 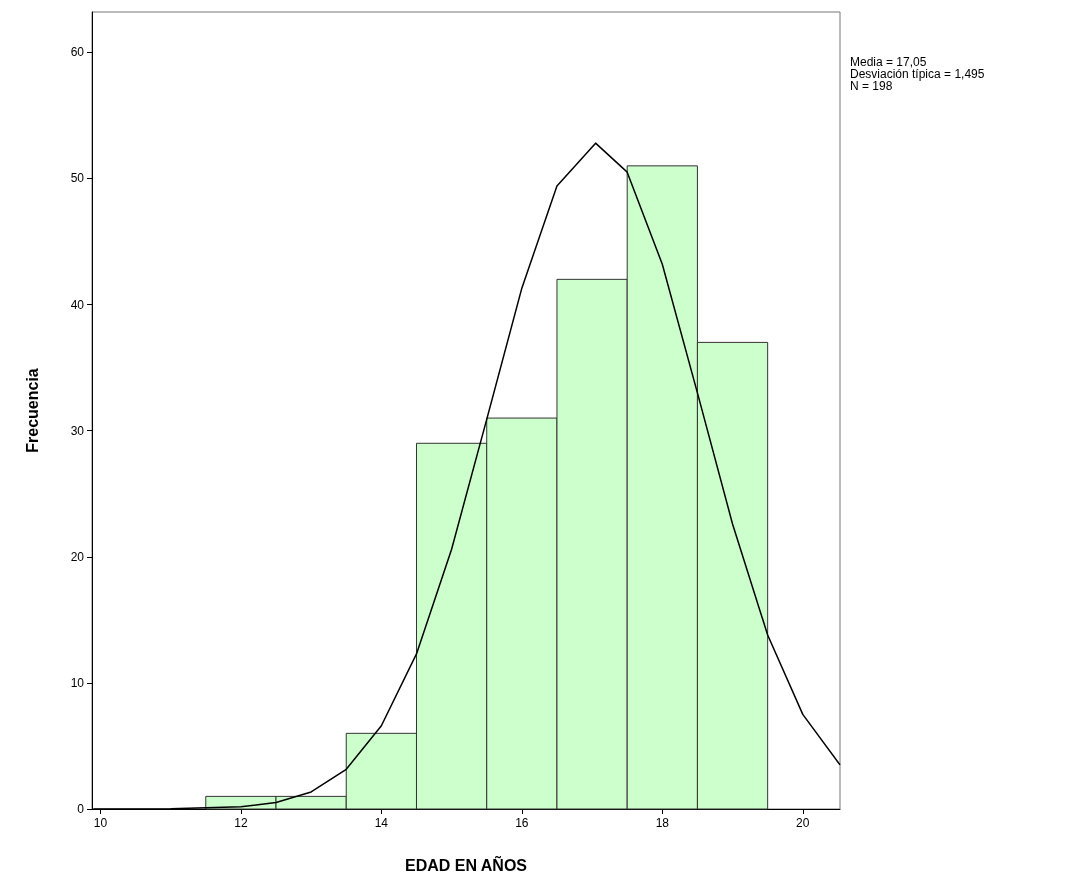 I want to click on x-tick-label: 10, so click(x=100, y=823).